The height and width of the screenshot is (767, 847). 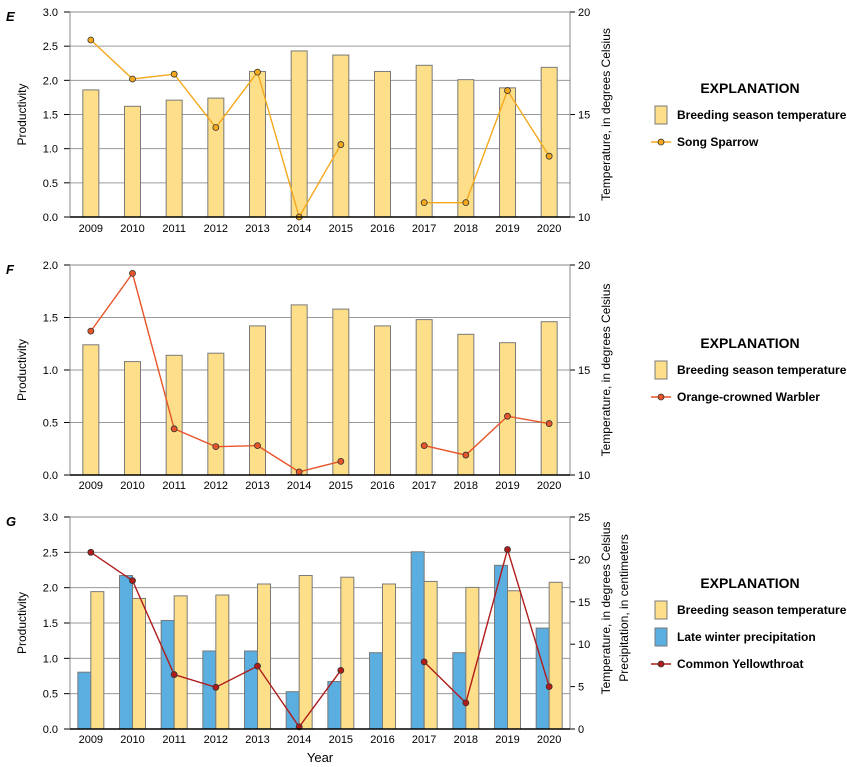 I want to click on panel-label: F, so click(x=10, y=269).